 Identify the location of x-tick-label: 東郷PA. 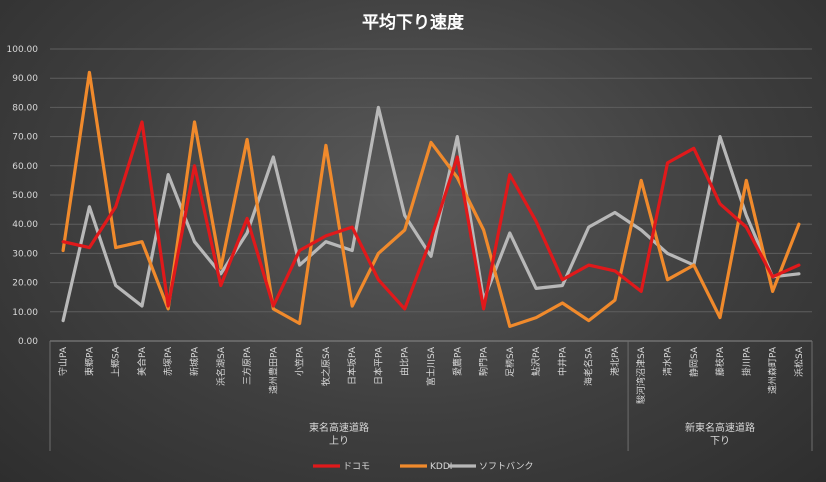
(89, 361).